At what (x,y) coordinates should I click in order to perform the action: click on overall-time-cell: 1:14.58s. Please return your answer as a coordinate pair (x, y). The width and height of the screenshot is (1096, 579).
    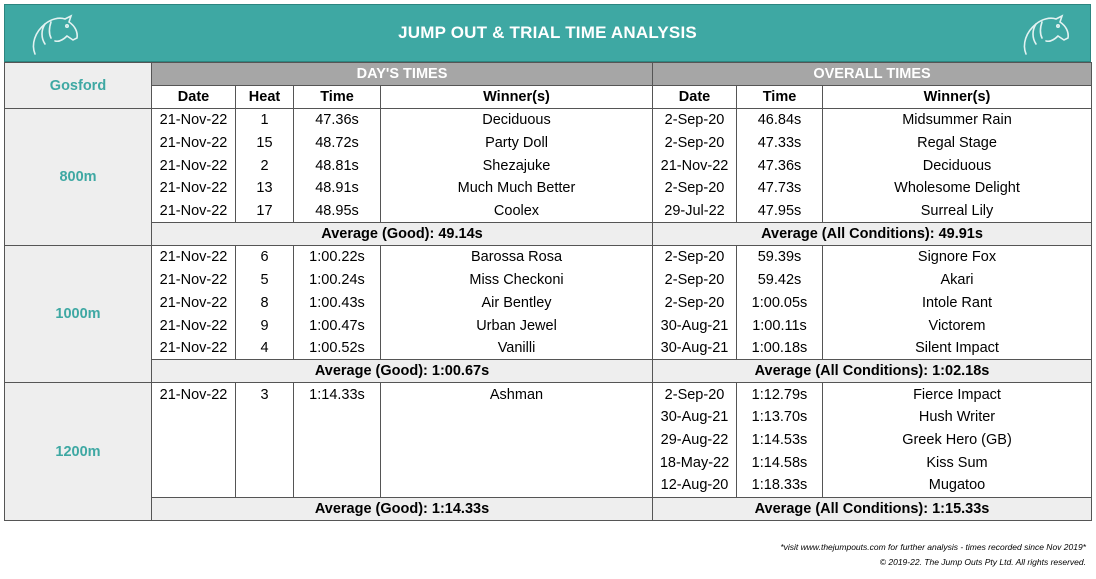
    Looking at the image, I should click on (779, 463).